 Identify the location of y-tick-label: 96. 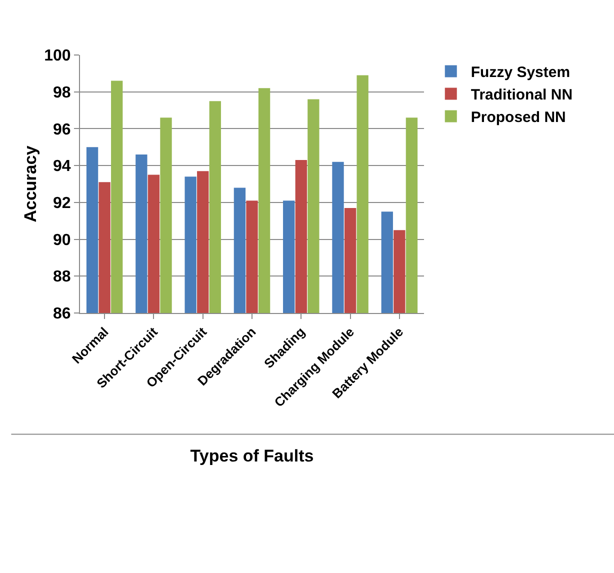
(62, 129).